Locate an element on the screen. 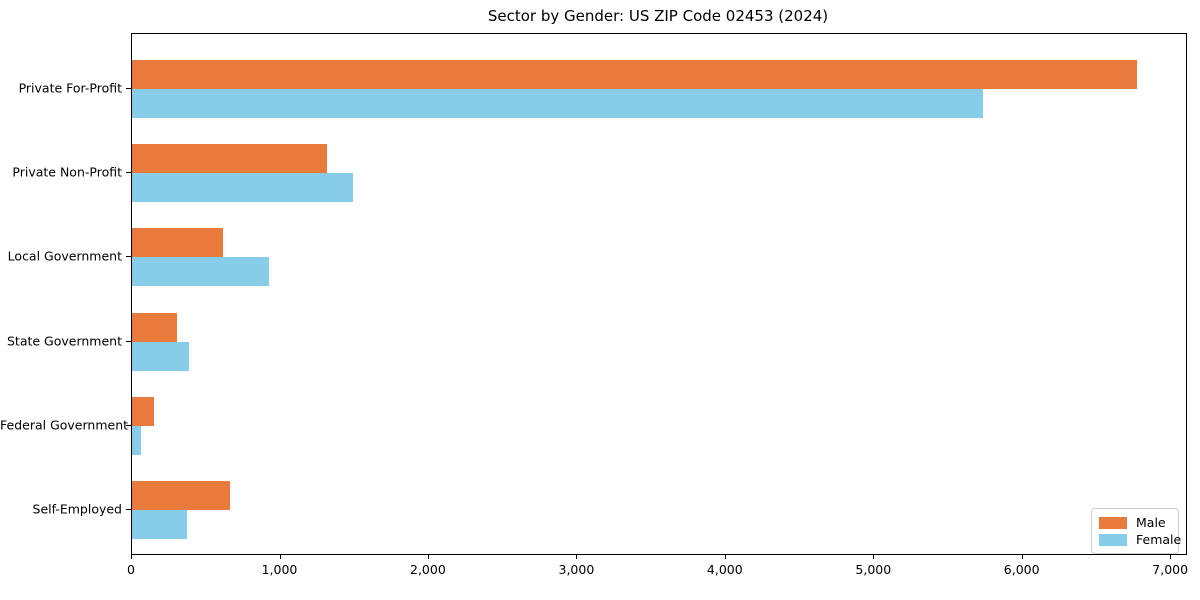  x-tick-label-6-000: 6,000 is located at coordinates (1021, 569).